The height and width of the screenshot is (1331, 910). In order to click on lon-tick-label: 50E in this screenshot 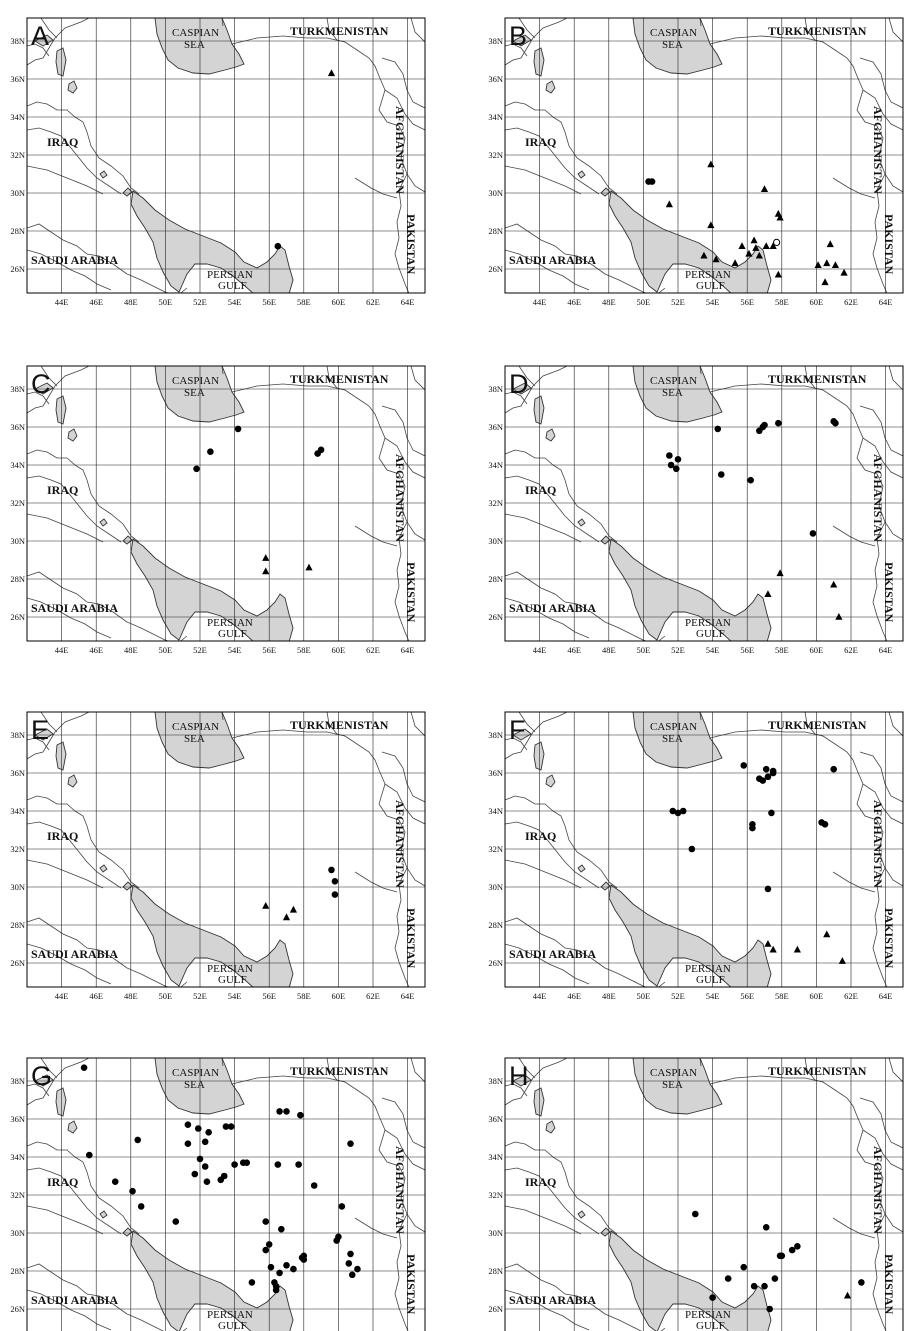, I will do `click(166, 996)`.